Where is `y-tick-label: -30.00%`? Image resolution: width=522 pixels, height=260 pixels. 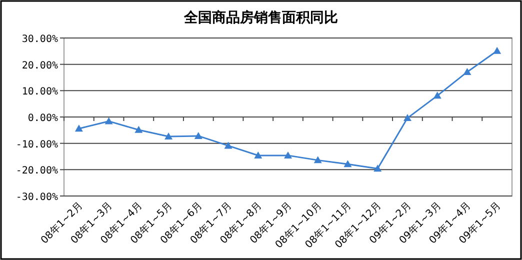
y-tick-label: -30.00% is located at coordinates (37, 197).